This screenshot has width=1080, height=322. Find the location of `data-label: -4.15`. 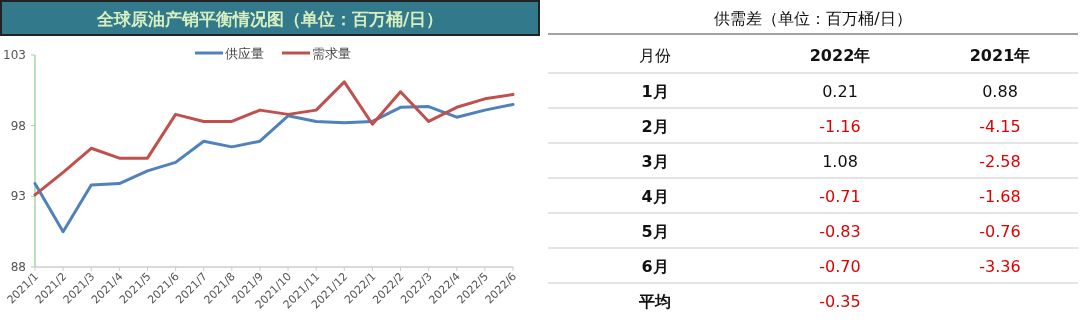

data-label: -4.15 is located at coordinates (1000, 126).